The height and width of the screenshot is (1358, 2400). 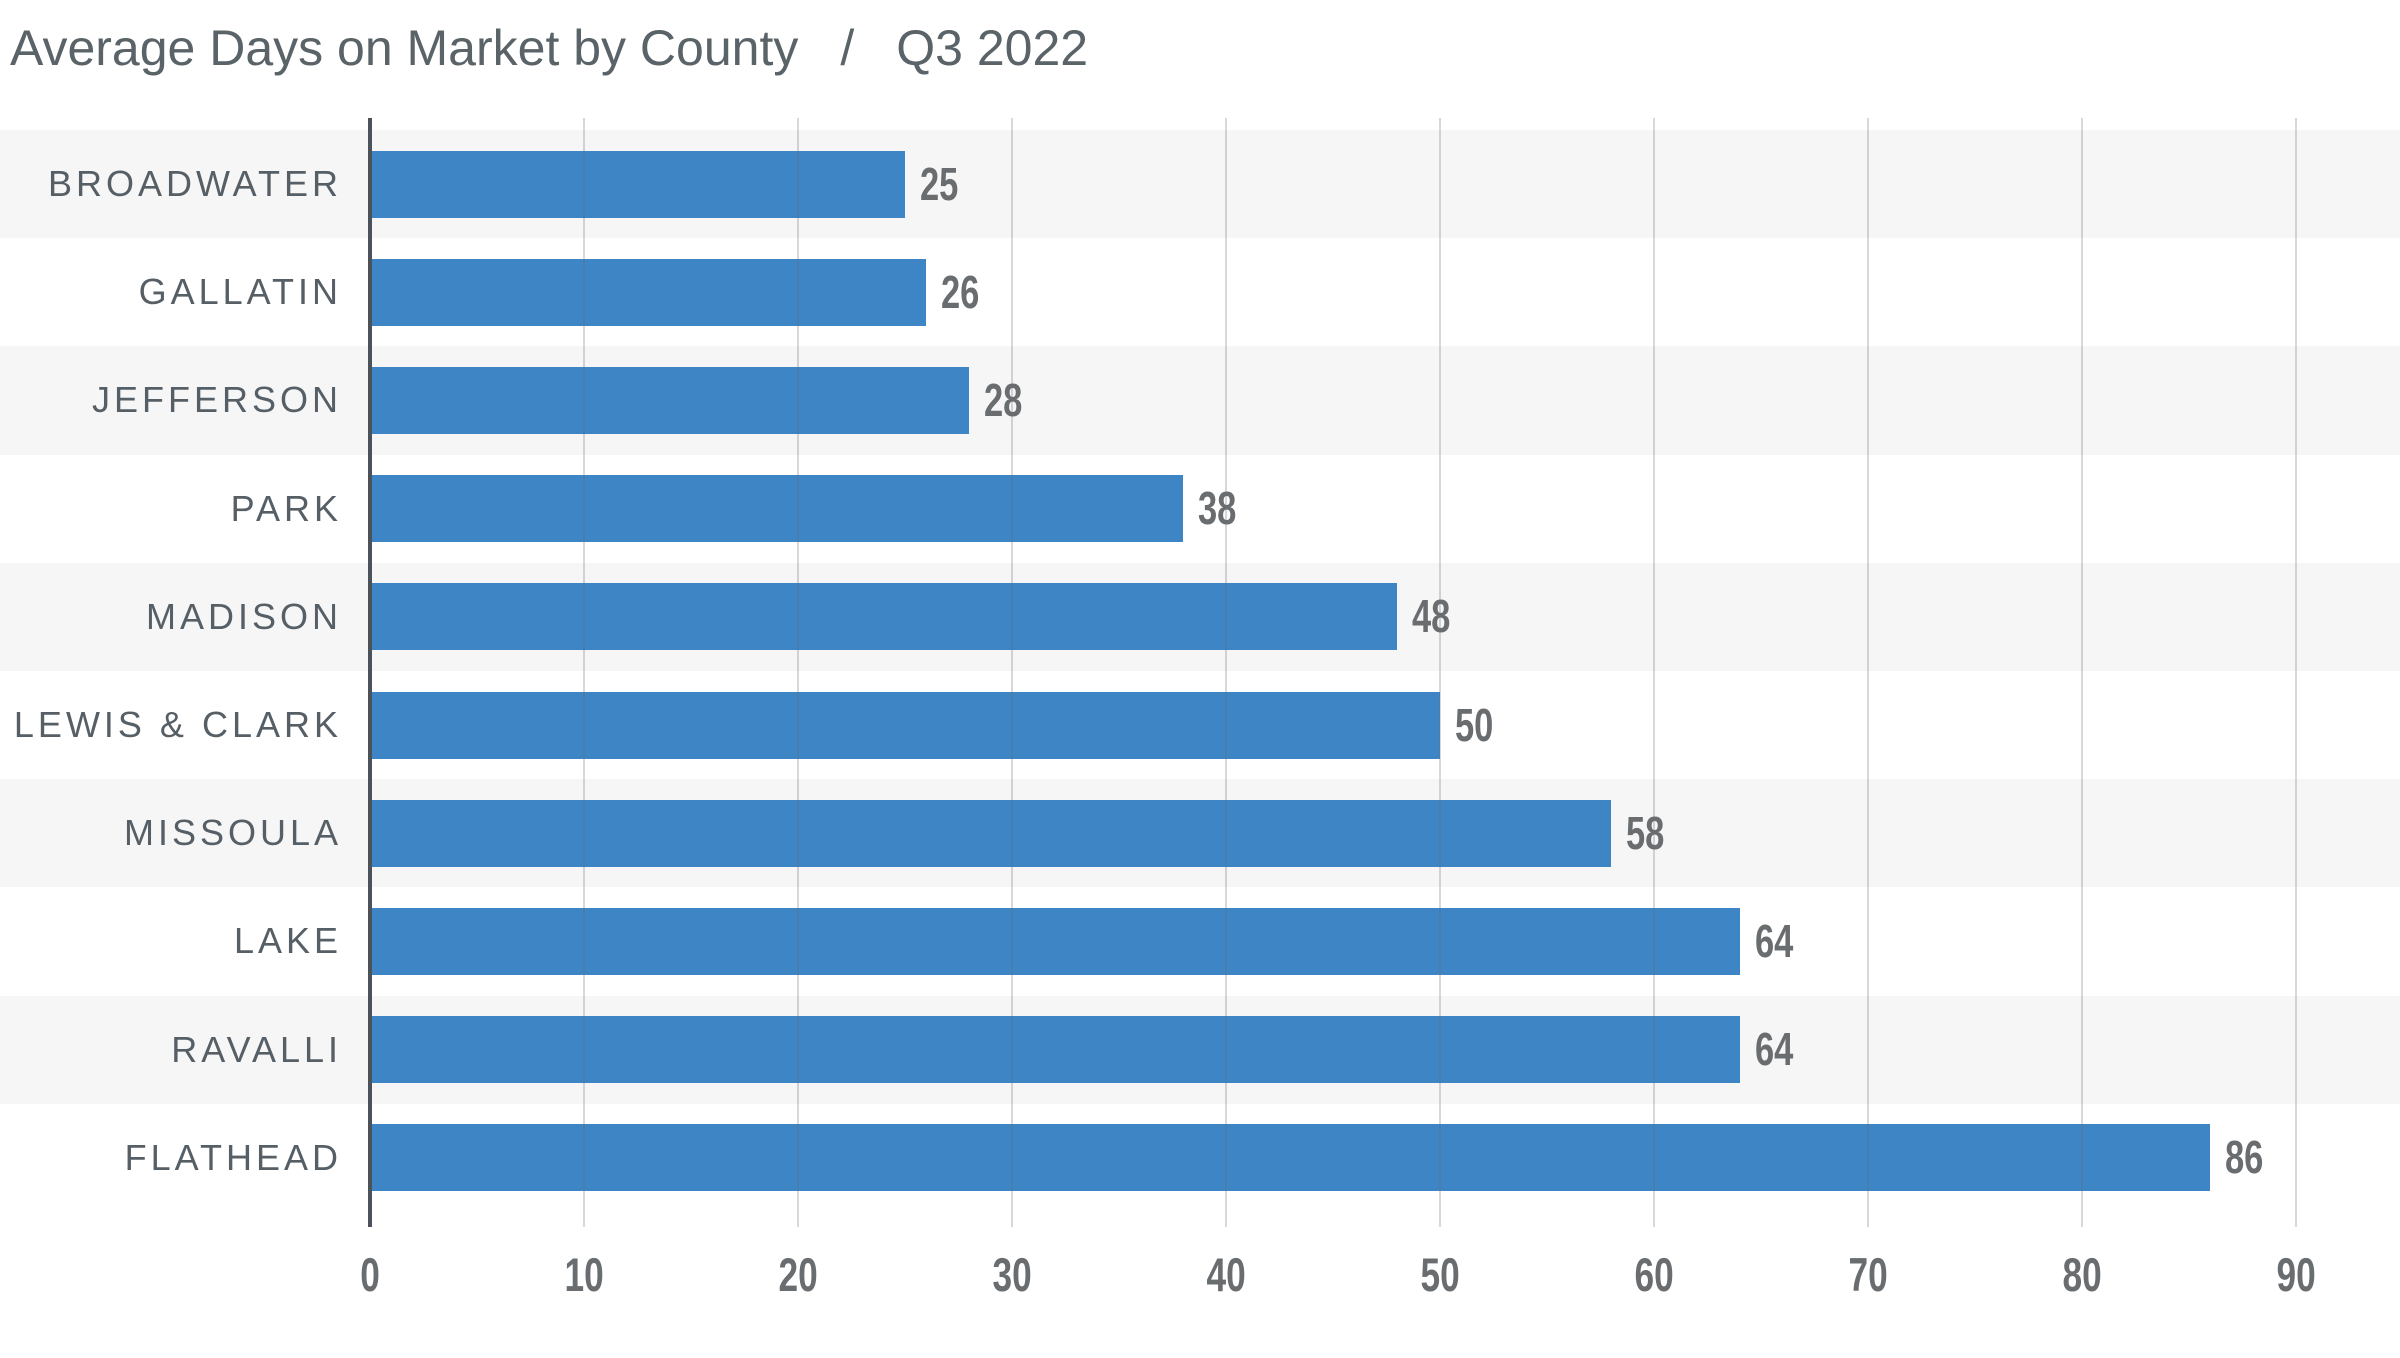 What do you see at coordinates (992, 48) in the screenshot?
I see `chart-title-period: Q3 2022` at bounding box center [992, 48].